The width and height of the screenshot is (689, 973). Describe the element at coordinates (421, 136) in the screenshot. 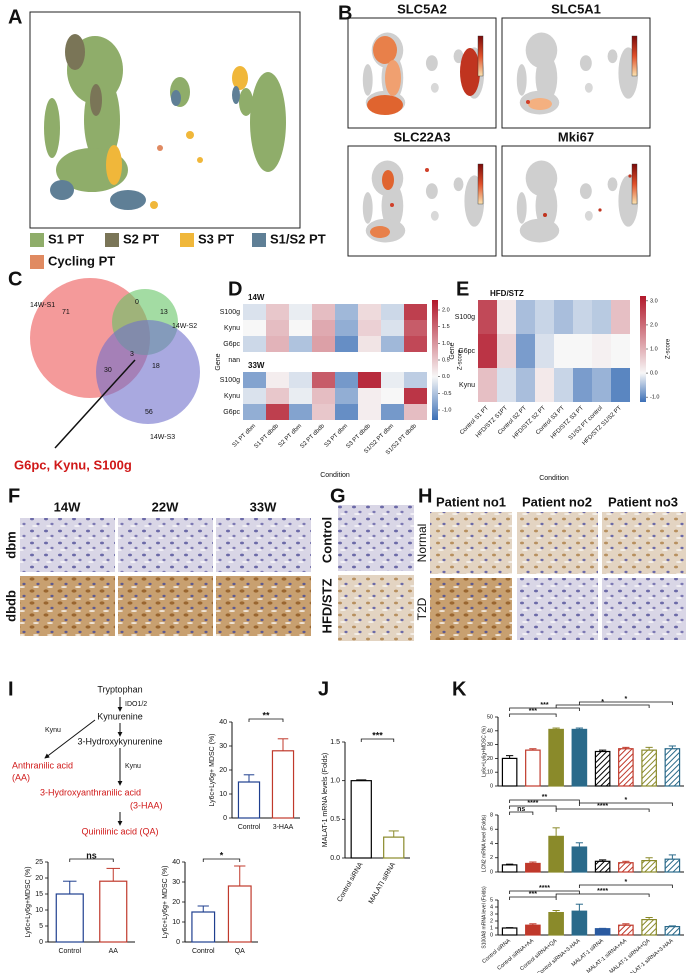

I see `plot-title: SLC22A3` at that location.